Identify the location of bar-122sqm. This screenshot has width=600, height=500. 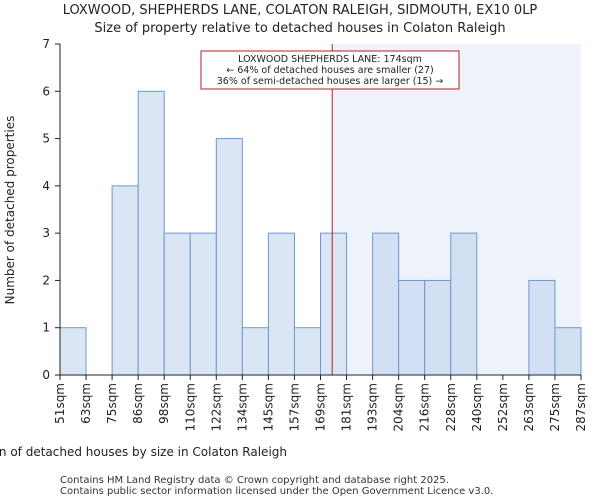
(229, 257).